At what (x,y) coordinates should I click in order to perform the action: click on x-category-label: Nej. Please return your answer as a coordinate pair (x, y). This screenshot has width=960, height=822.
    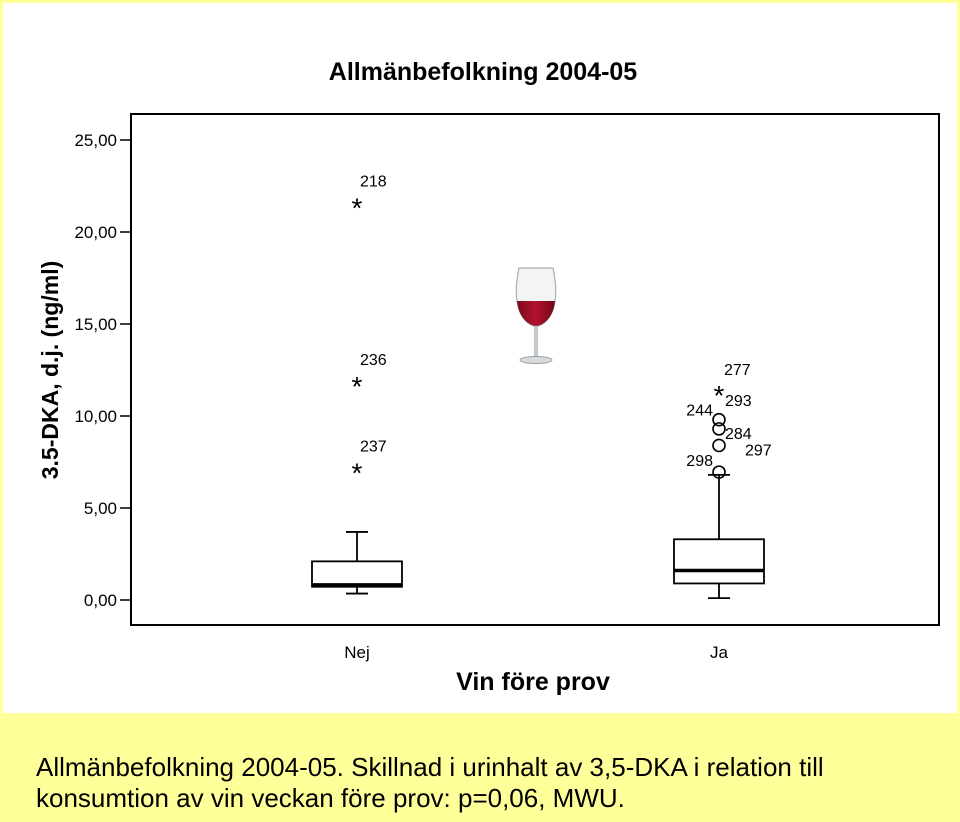
    Looking at the image, I should click on (357, 652).